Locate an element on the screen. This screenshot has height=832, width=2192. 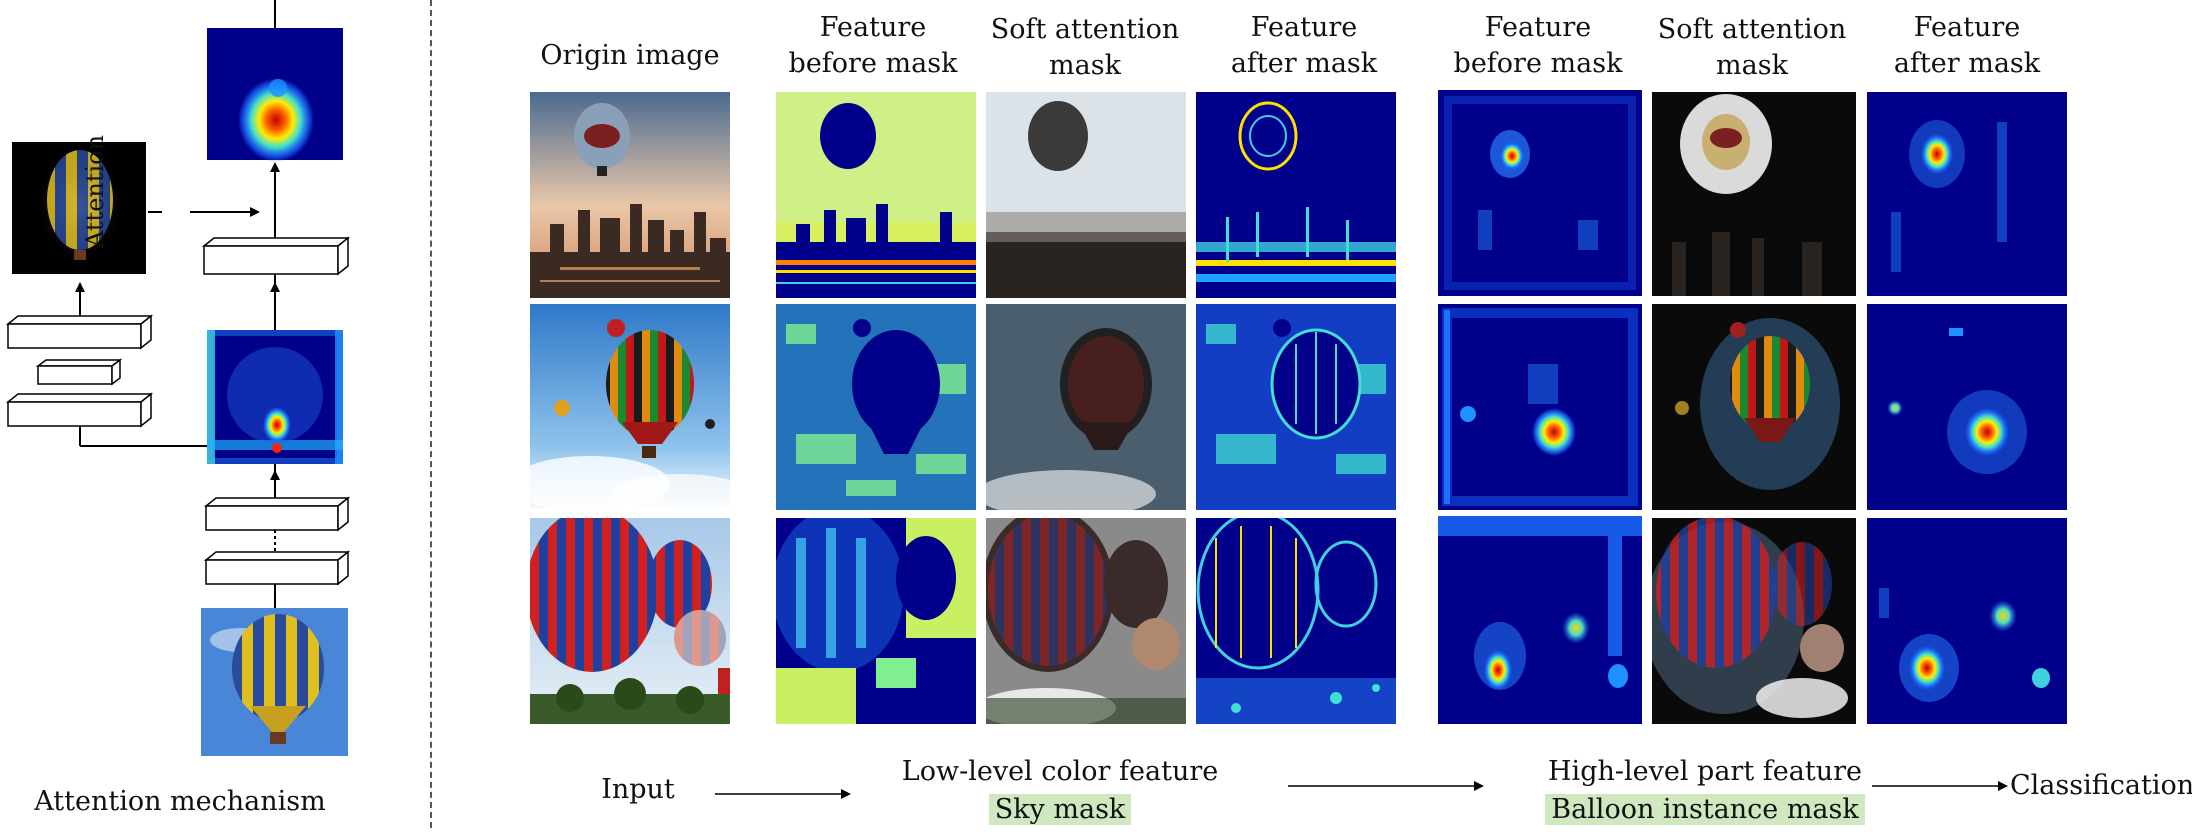
row3-high-feature-before is located at coordinates (1540, 620).